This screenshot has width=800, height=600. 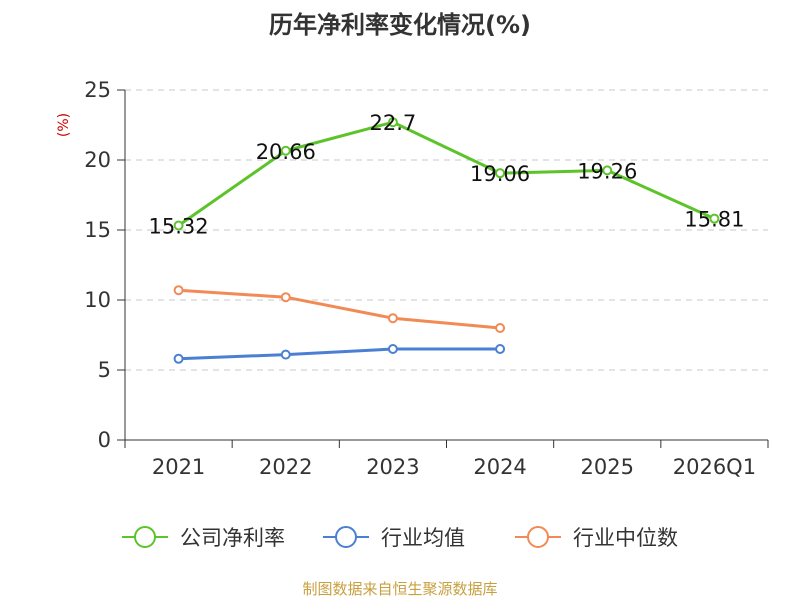 I want to click on y-tick-label: 0, so click(x=104, y=440).